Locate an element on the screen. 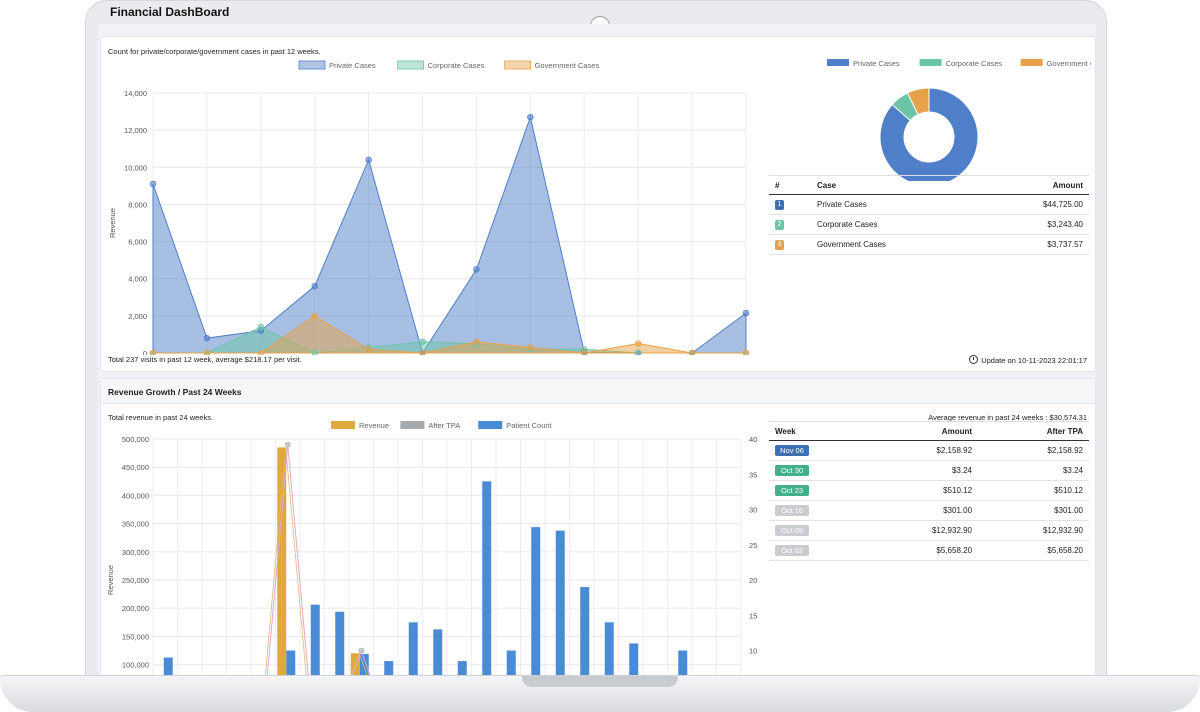 This screenshot has width=1200, height=712. week-after-tpa: $301.00 is located at coordinates (1033, 510).